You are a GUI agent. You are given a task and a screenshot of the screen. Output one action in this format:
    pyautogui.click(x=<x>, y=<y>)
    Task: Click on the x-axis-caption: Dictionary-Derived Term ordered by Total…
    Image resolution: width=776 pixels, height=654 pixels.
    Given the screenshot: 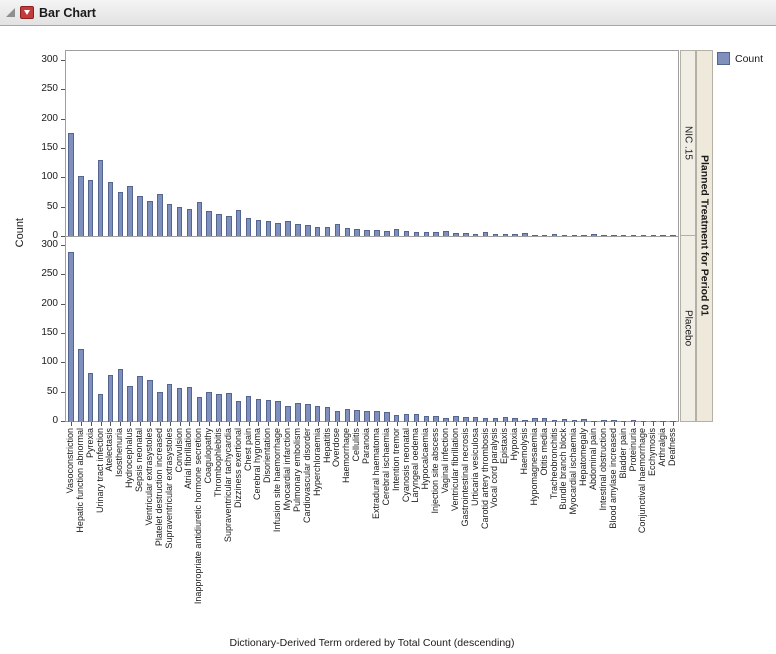 What is the action you would take?
    pyautogui.click(x=372, y=643)
    